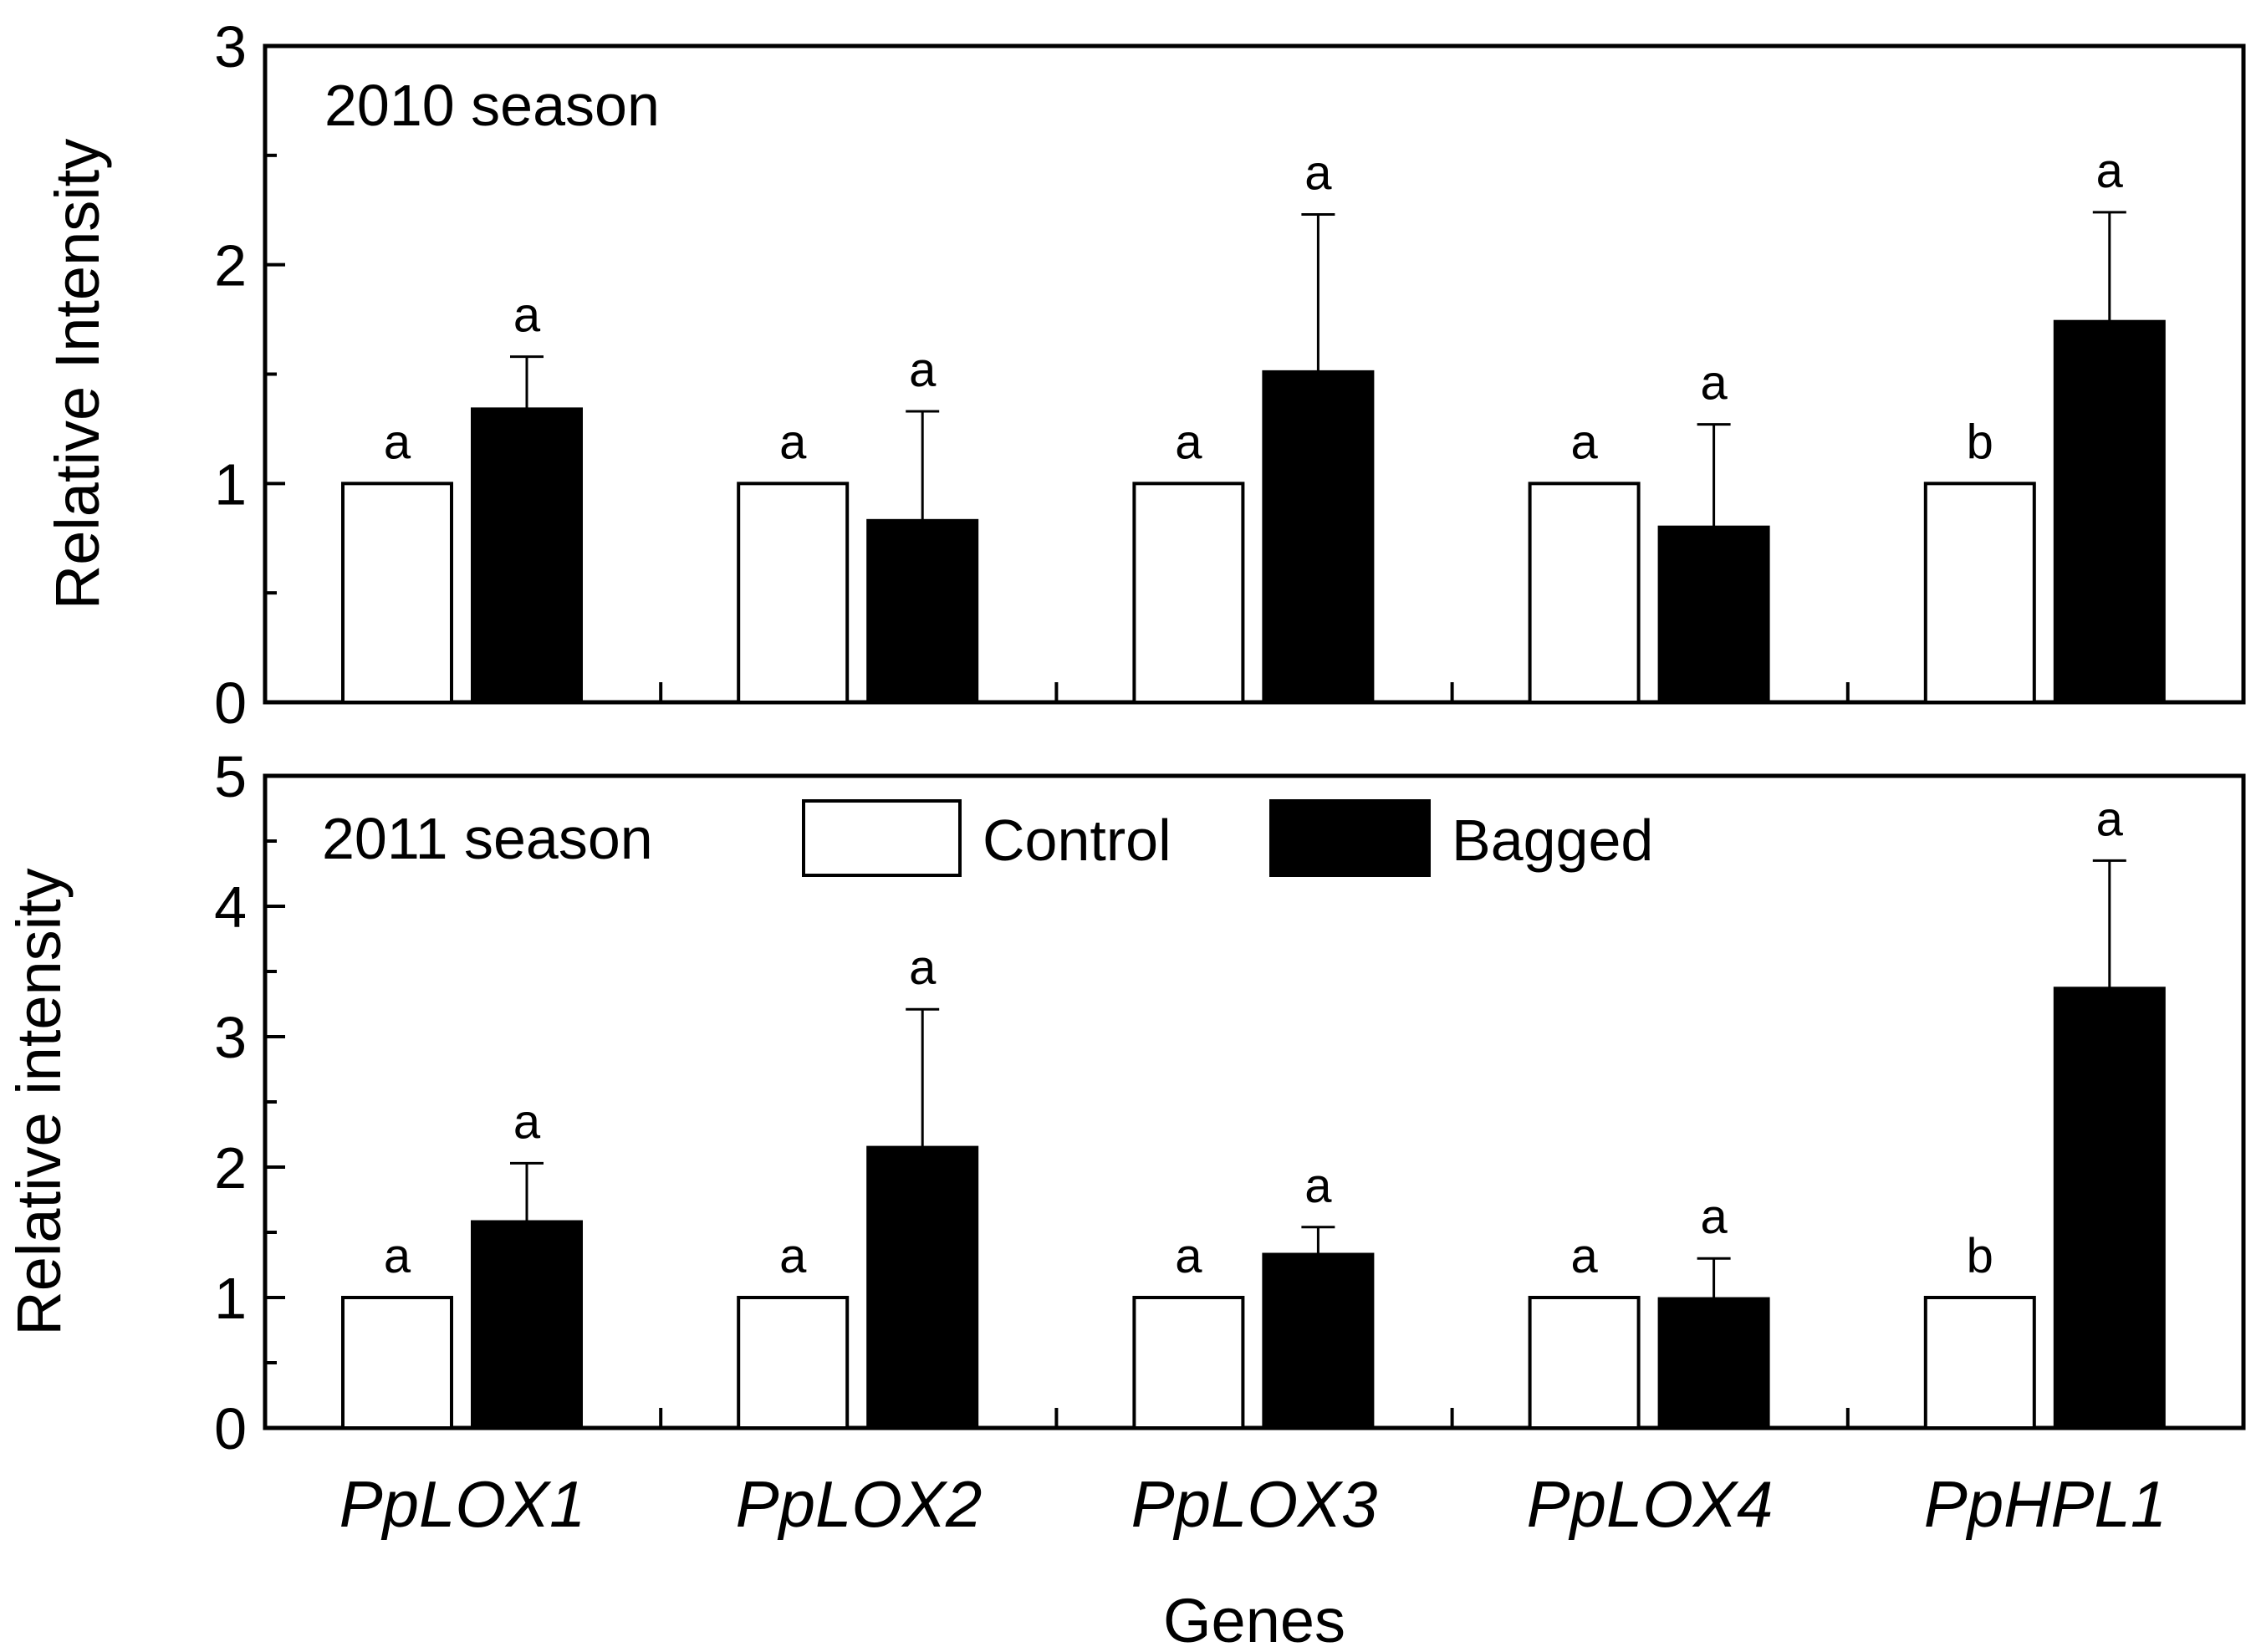  I want to click on bar-pplox3-bagged-2010, so click(1318, 537).